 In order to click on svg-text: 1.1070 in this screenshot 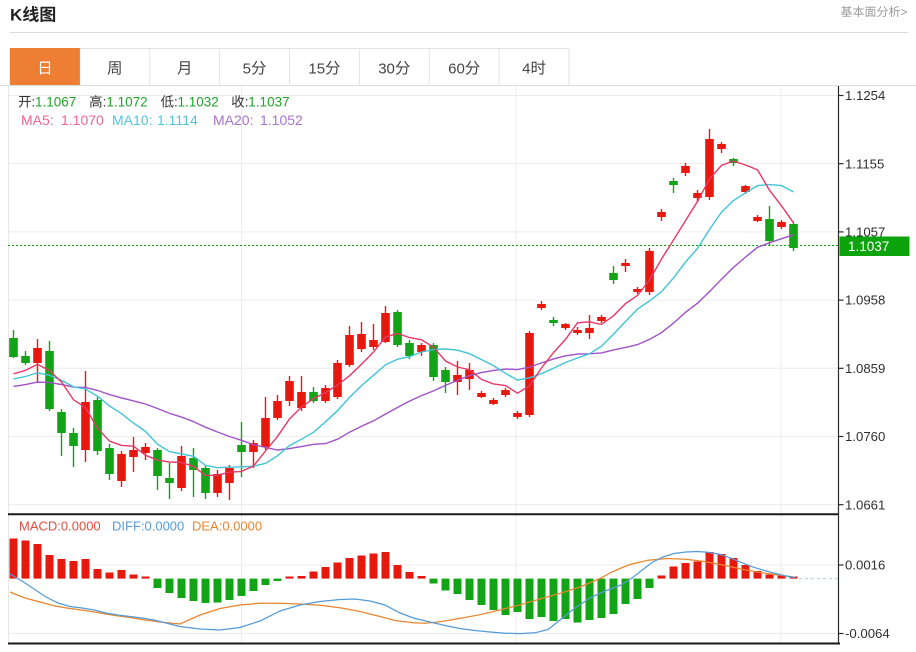, I will do `click(82, 120)`.